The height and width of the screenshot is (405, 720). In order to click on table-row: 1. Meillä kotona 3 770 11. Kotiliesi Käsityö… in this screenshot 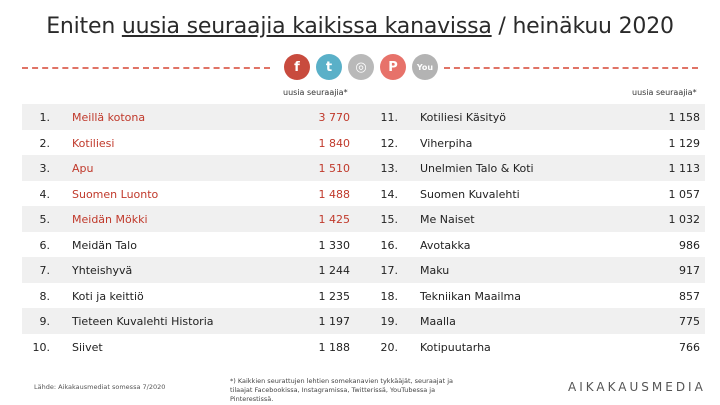, I will do `click(363, 117)`.